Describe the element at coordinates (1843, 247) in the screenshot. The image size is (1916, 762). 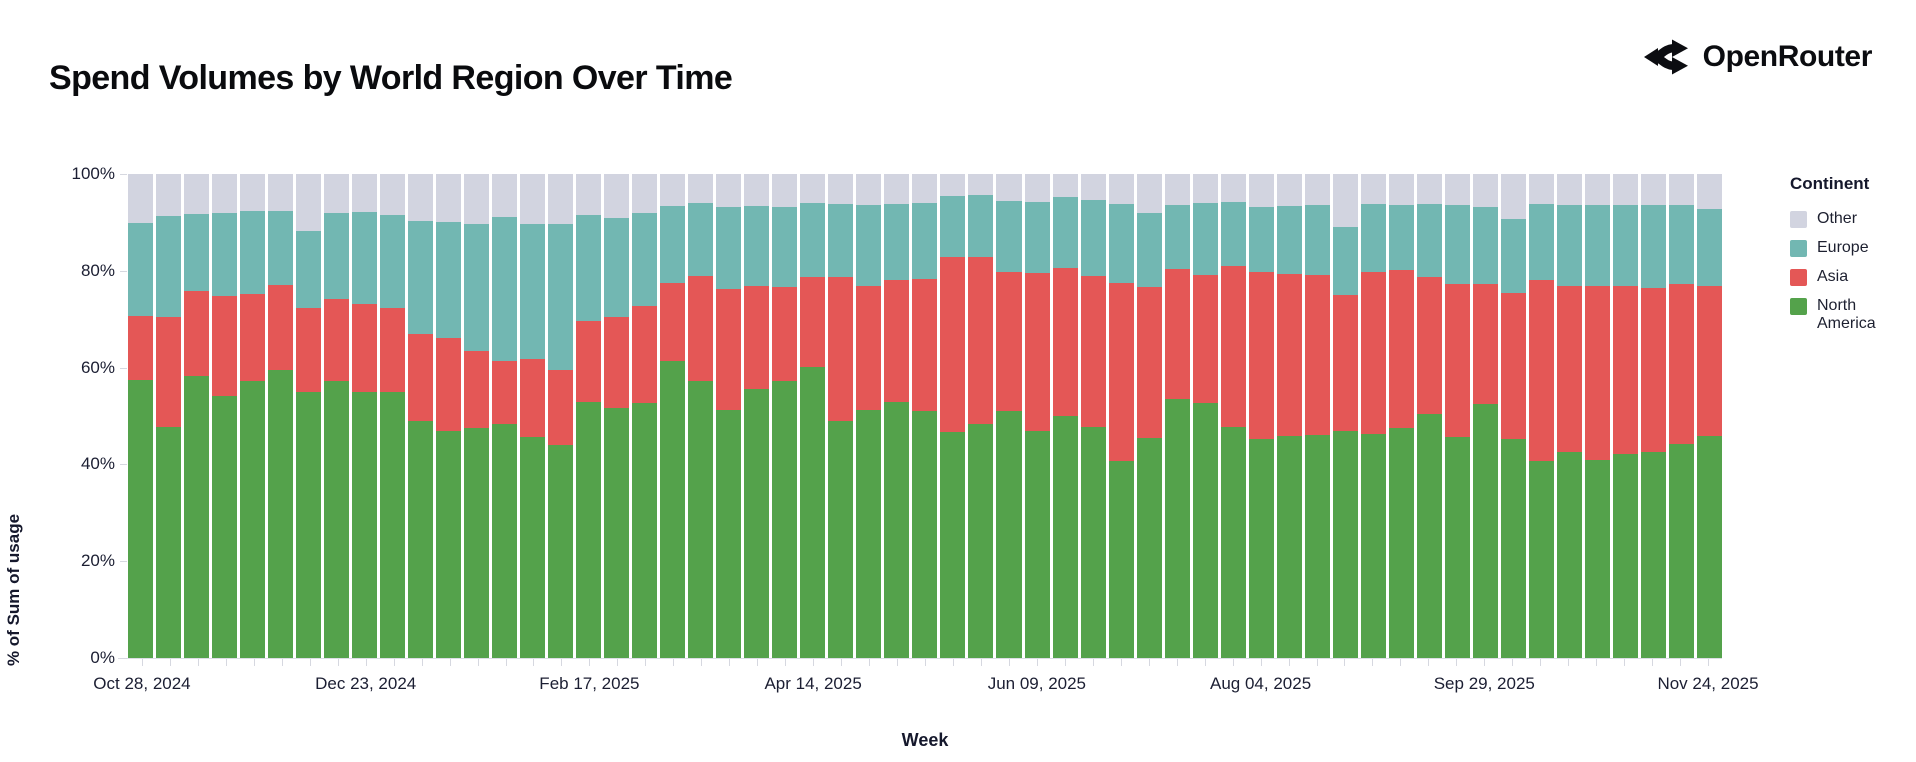
I see `legend-label: Europe` at that location.